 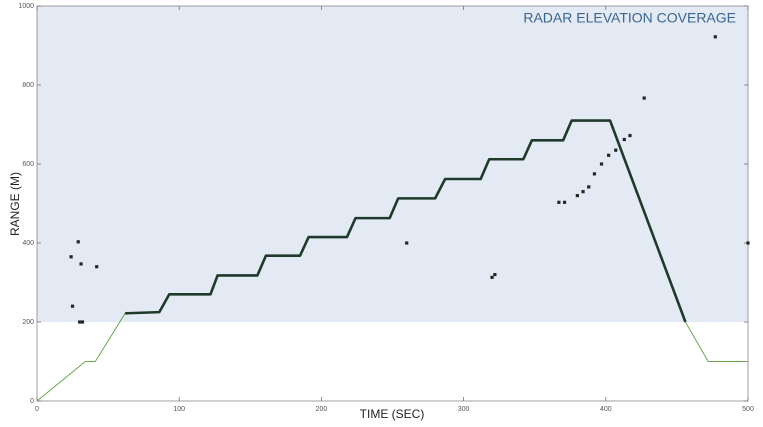 What do you see at coordinates (392, 414) in the screenshot?
I see `x-axis-title: TIME (SEC)` at bounding box center [392, 414].